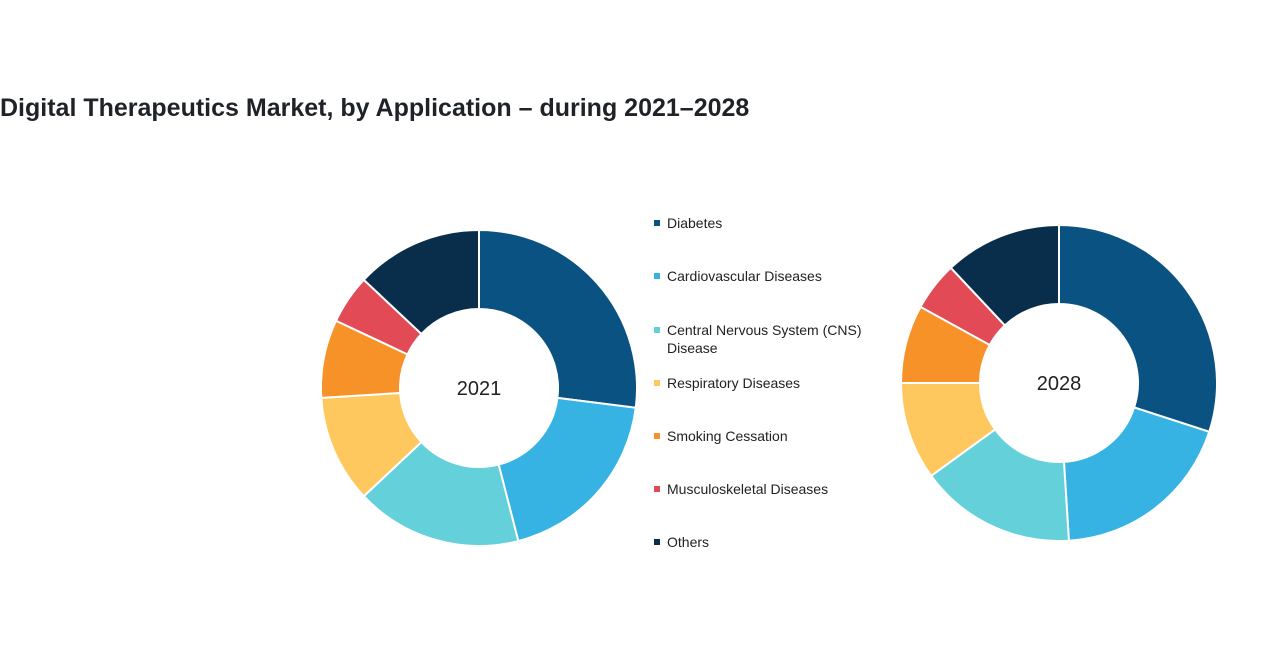  What do you see at coordinates (695, 223) in the screenshot?
I see `legend-label: Diabetes` at bounding box center [695, 223].